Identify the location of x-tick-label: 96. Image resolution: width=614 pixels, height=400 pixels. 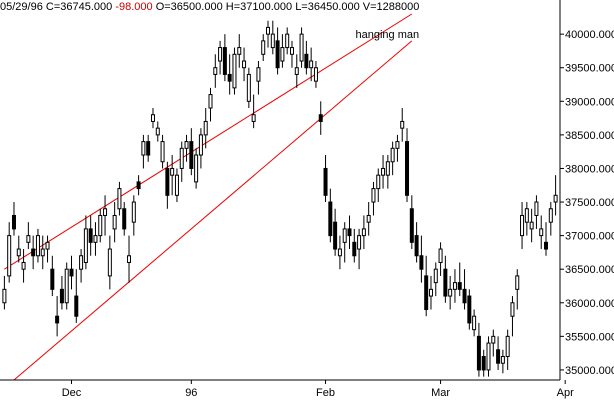
(191, 393).